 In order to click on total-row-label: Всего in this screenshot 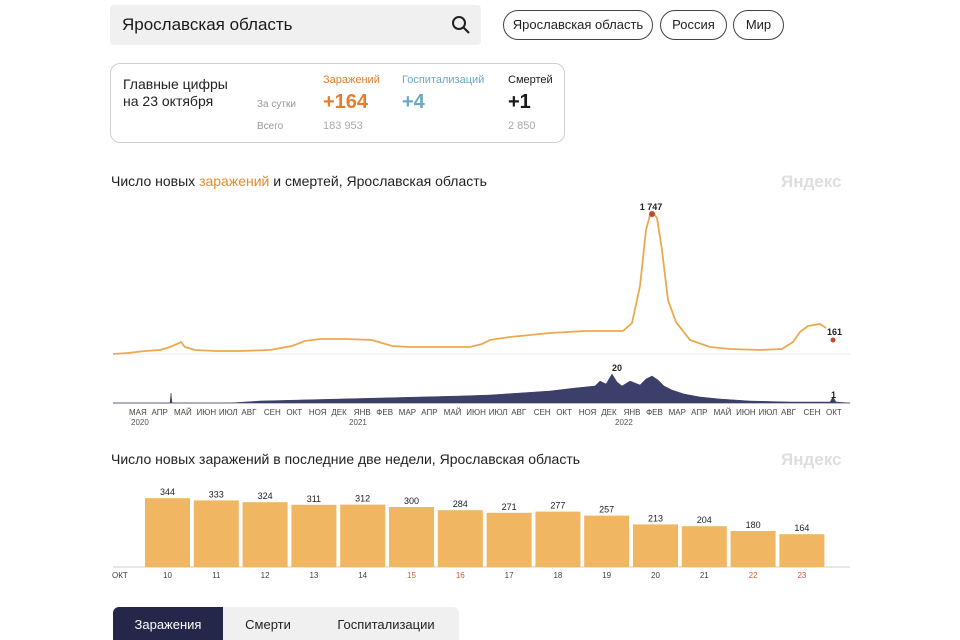, I will do `click(270, 126)`.